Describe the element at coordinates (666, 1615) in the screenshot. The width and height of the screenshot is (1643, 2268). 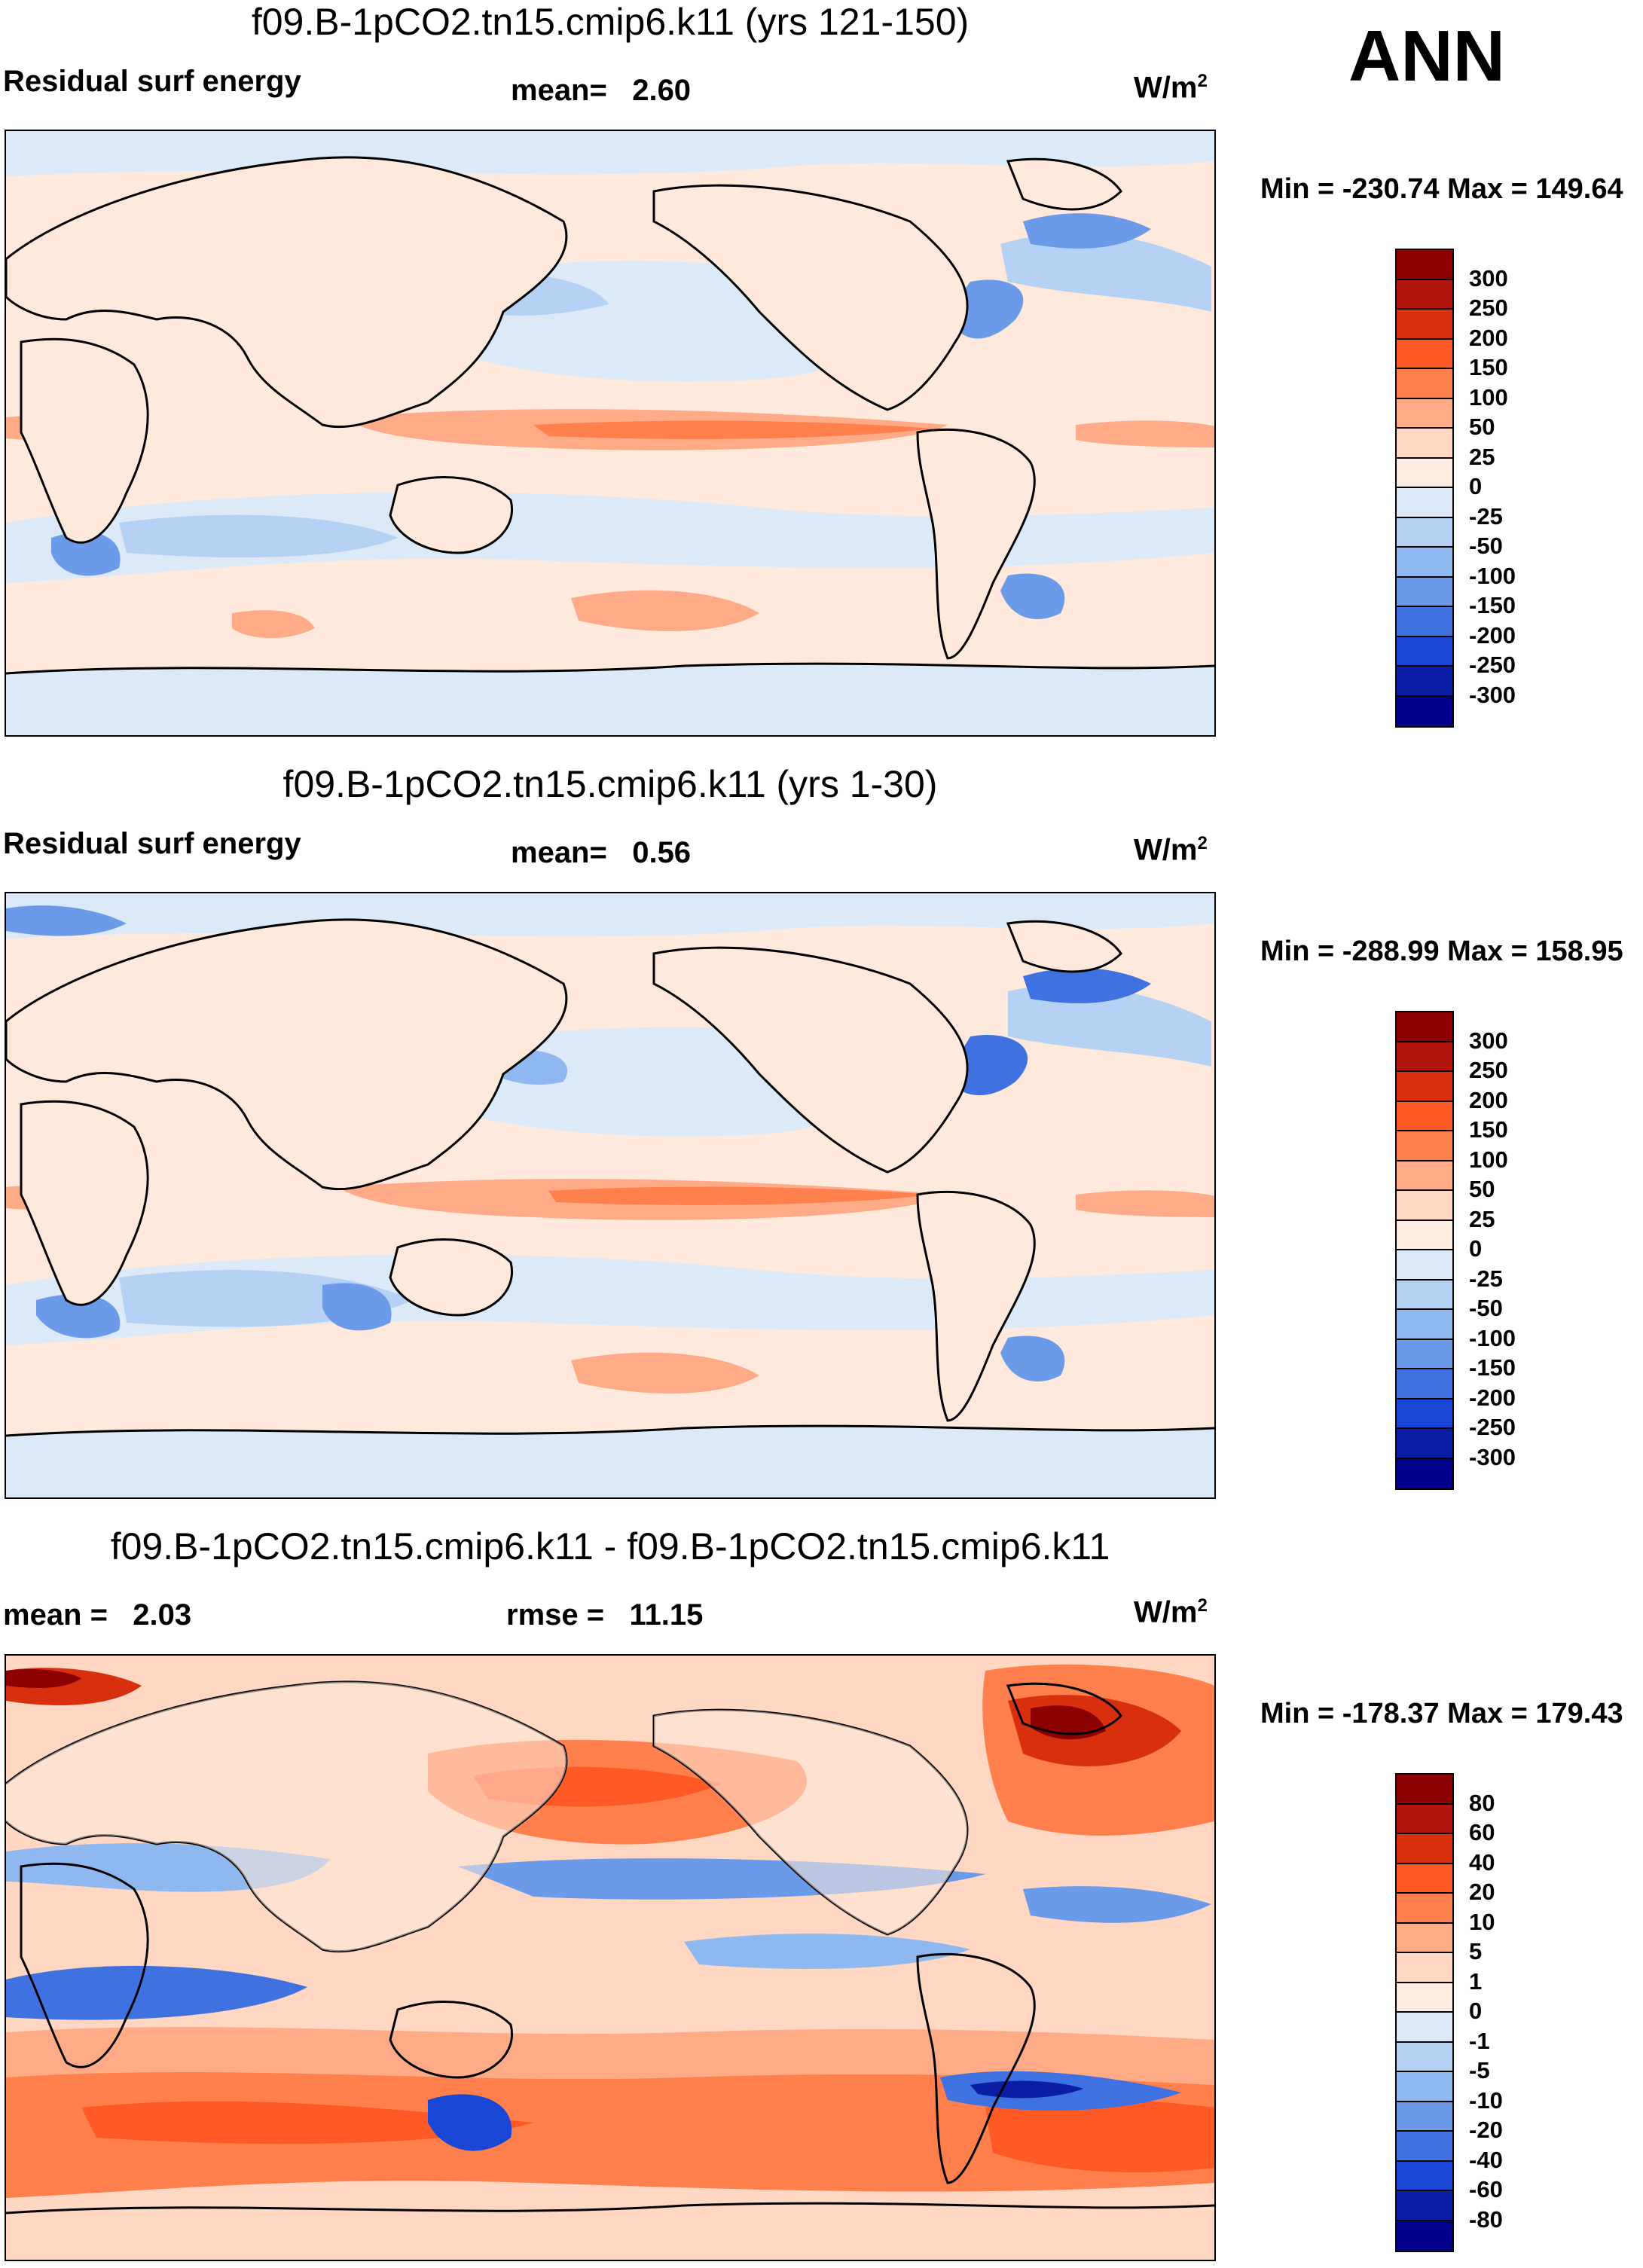
I see `panel-3-rmse-value: 11.15` at that location.